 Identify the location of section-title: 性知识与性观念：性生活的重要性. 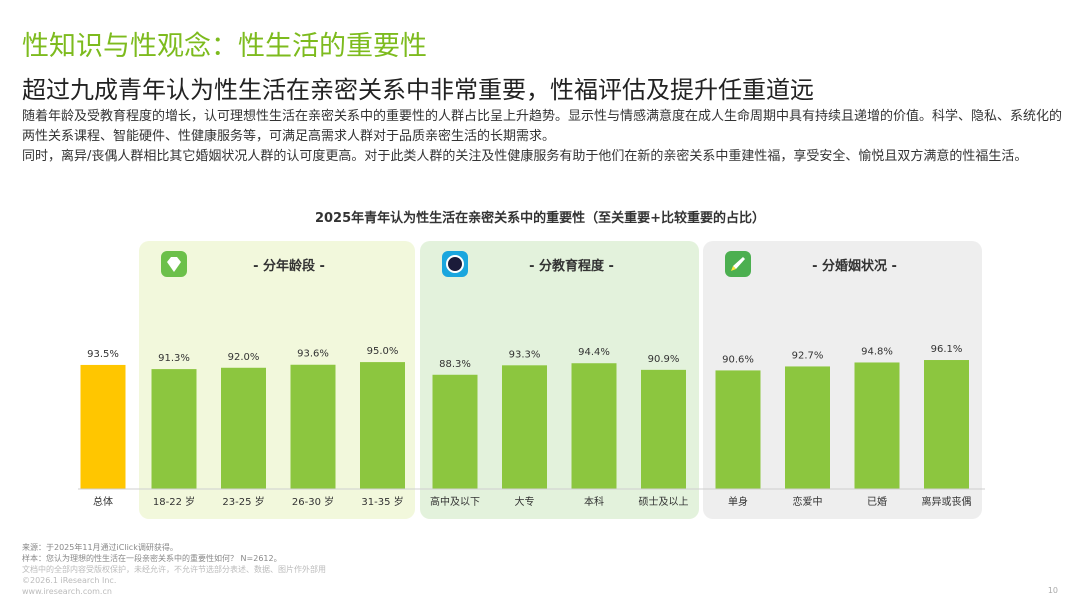
(224, 46).